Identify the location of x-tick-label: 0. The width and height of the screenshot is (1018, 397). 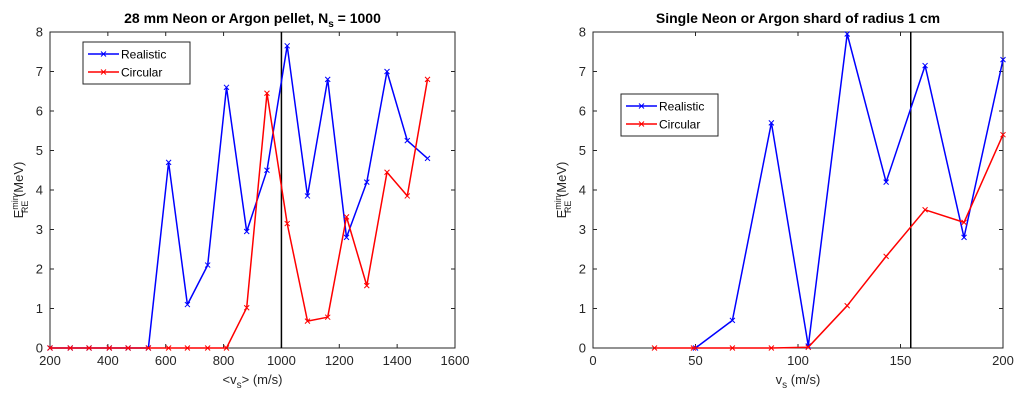
(592, 360).